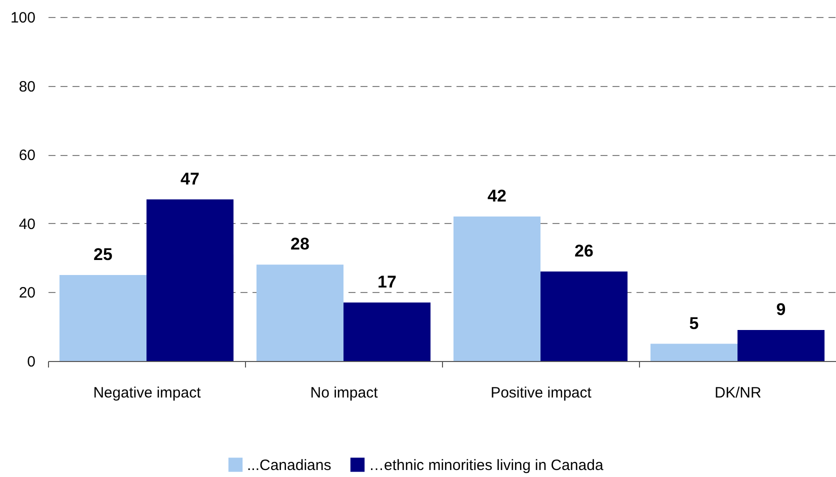 This screenshot has width=836, height=477. What do you see at coordinates (27, 155) in the screenshot?
I see `y-tick-label: 60` at bounding box center [27, 155].